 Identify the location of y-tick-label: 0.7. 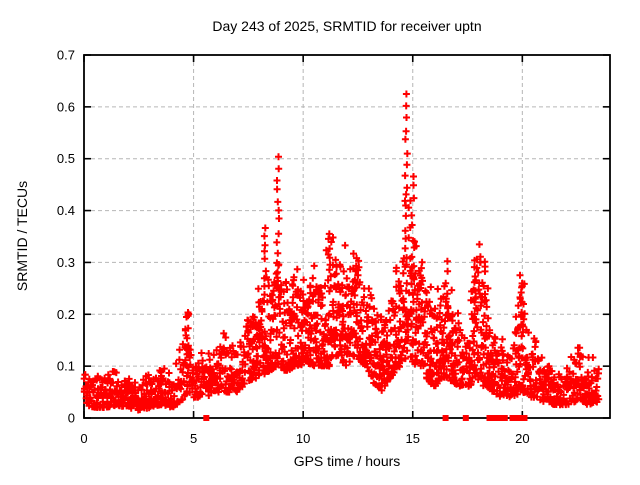
(66, 55).